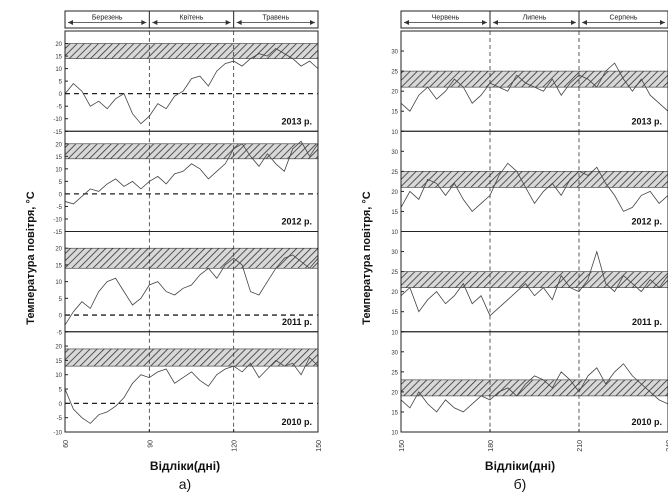  Describe the element at coordinates (580, 446) in the screenshot. I see `x-tick-label: 210` at that location.